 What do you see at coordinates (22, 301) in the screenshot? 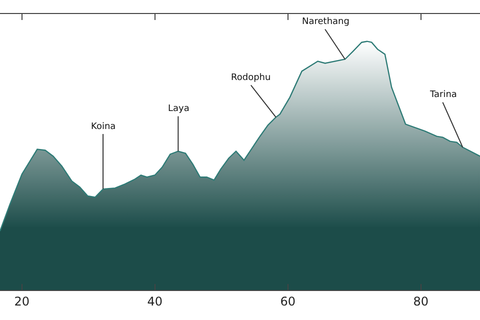
I see `x-tick-label: 20` at bounding box center [22, 301].